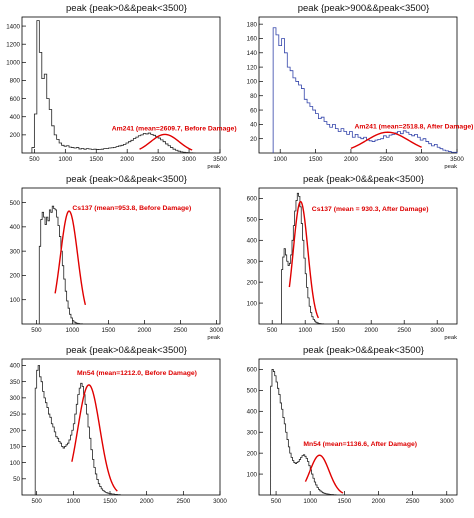 The height and width of the screenshot is (518, 474). I want to click on y-tick-label: 800, so click(15, 81).